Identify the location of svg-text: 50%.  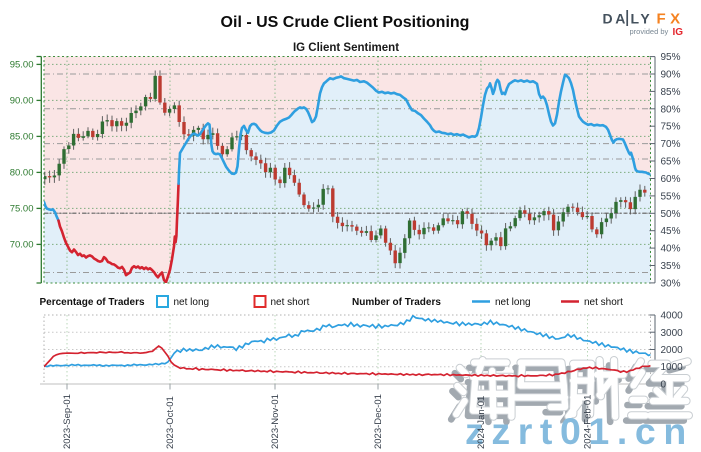
(671, 214).